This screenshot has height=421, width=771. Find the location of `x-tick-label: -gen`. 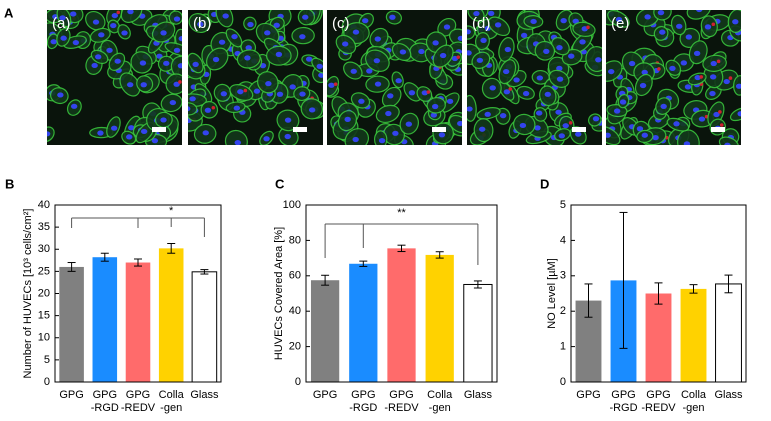

x-tick-label: -gen is located at coordinates (171, 408).